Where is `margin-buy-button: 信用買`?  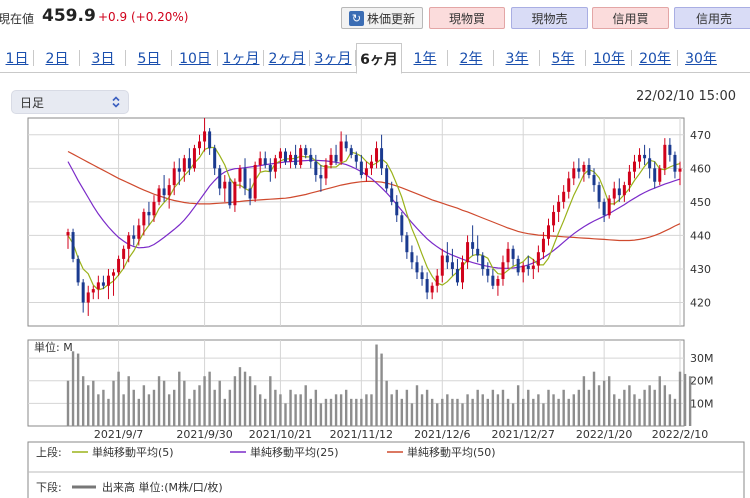 margin-buy-button: 信用買 is located at coordinates (630, 18).